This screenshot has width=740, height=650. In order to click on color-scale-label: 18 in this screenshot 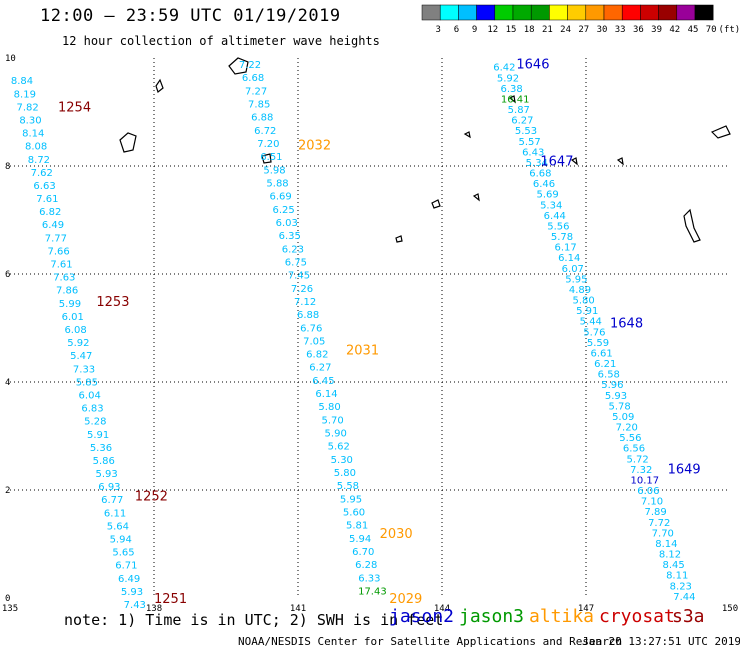, I will do `click(529, 30)`.